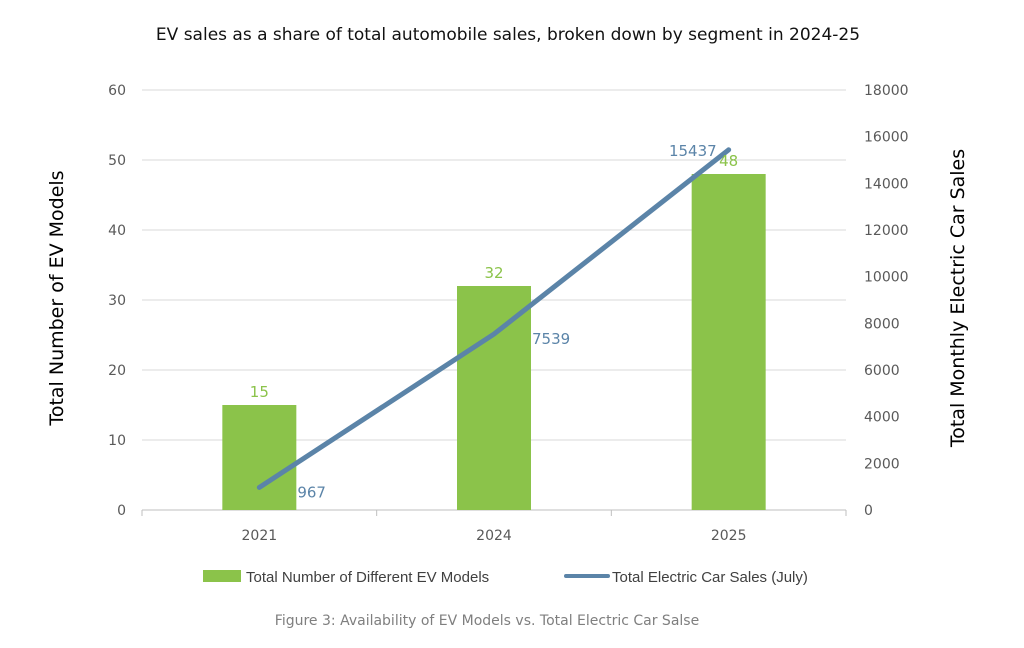 This screenshot has width=1024, height=648. I want to click on bar-value-label: 15, so click(259, 392).